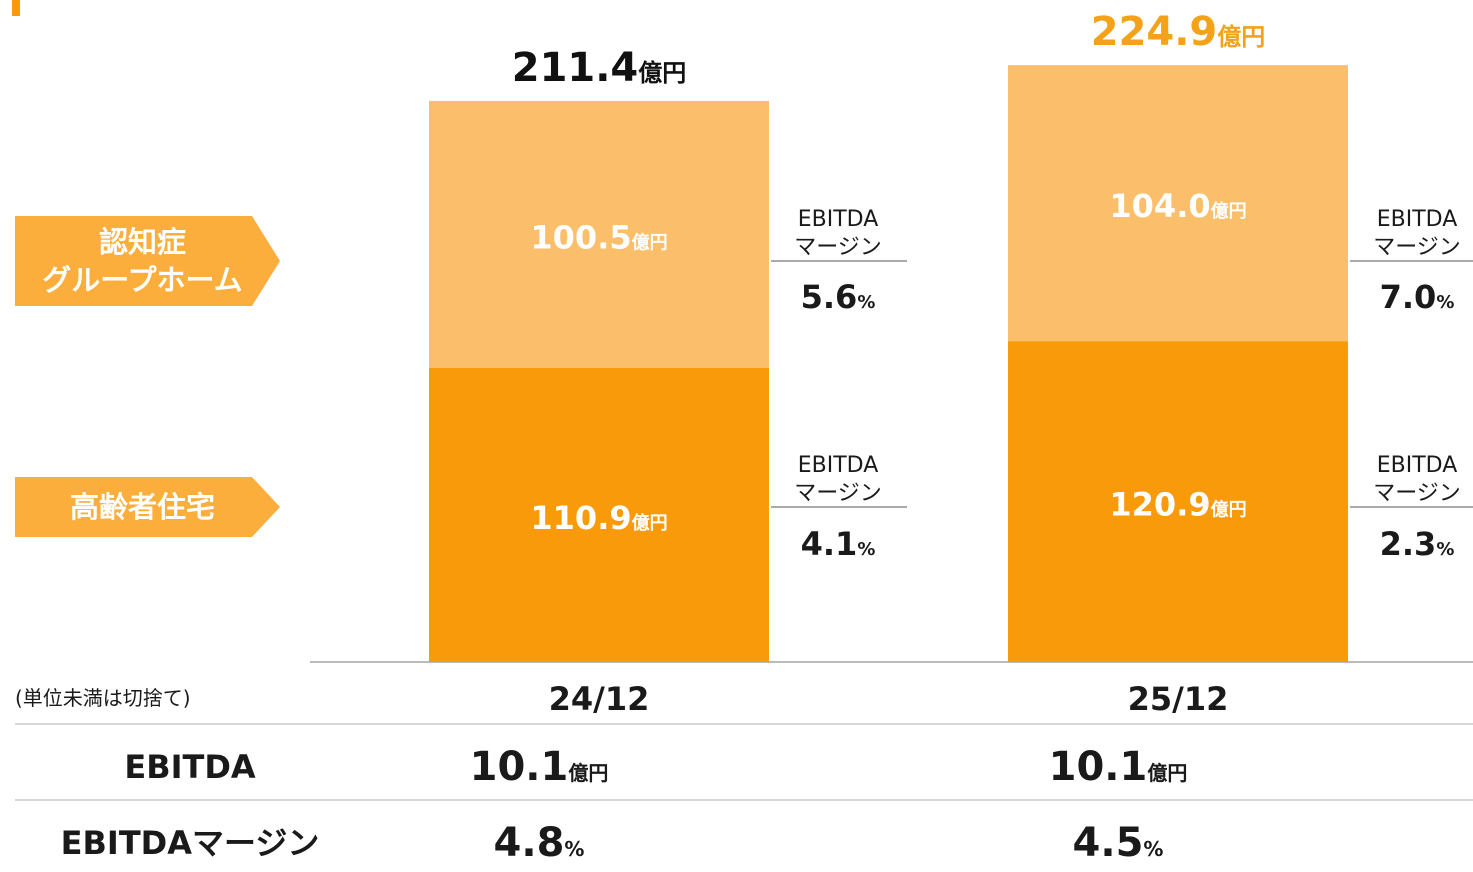 Image resolution: width=1473 pixels, height=872 pixels. What do you see at coordinates (1159, 505) in the screenshot?
I see `segment-label-number: 120.9` at bounding box center [1159, 505].